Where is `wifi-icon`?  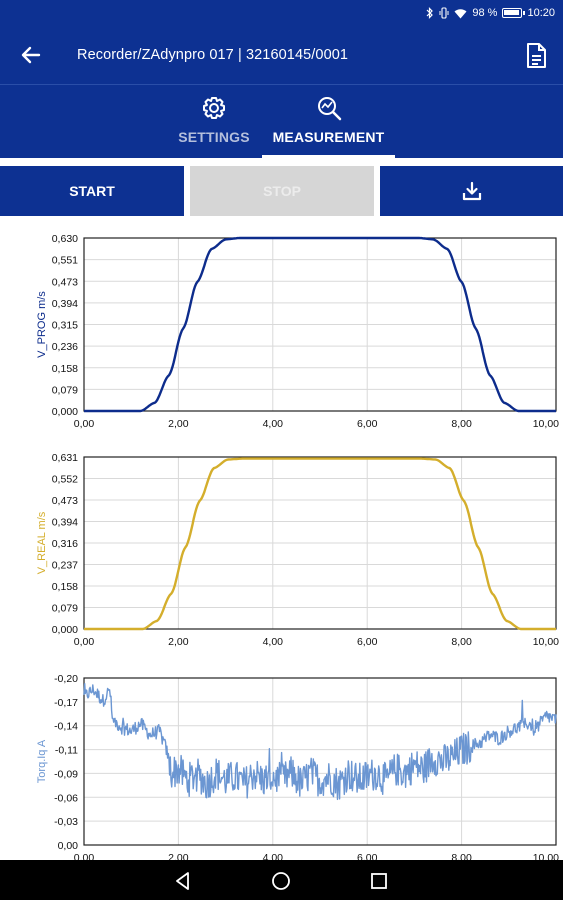 wifi-icon is located at coordinates (460, 13).